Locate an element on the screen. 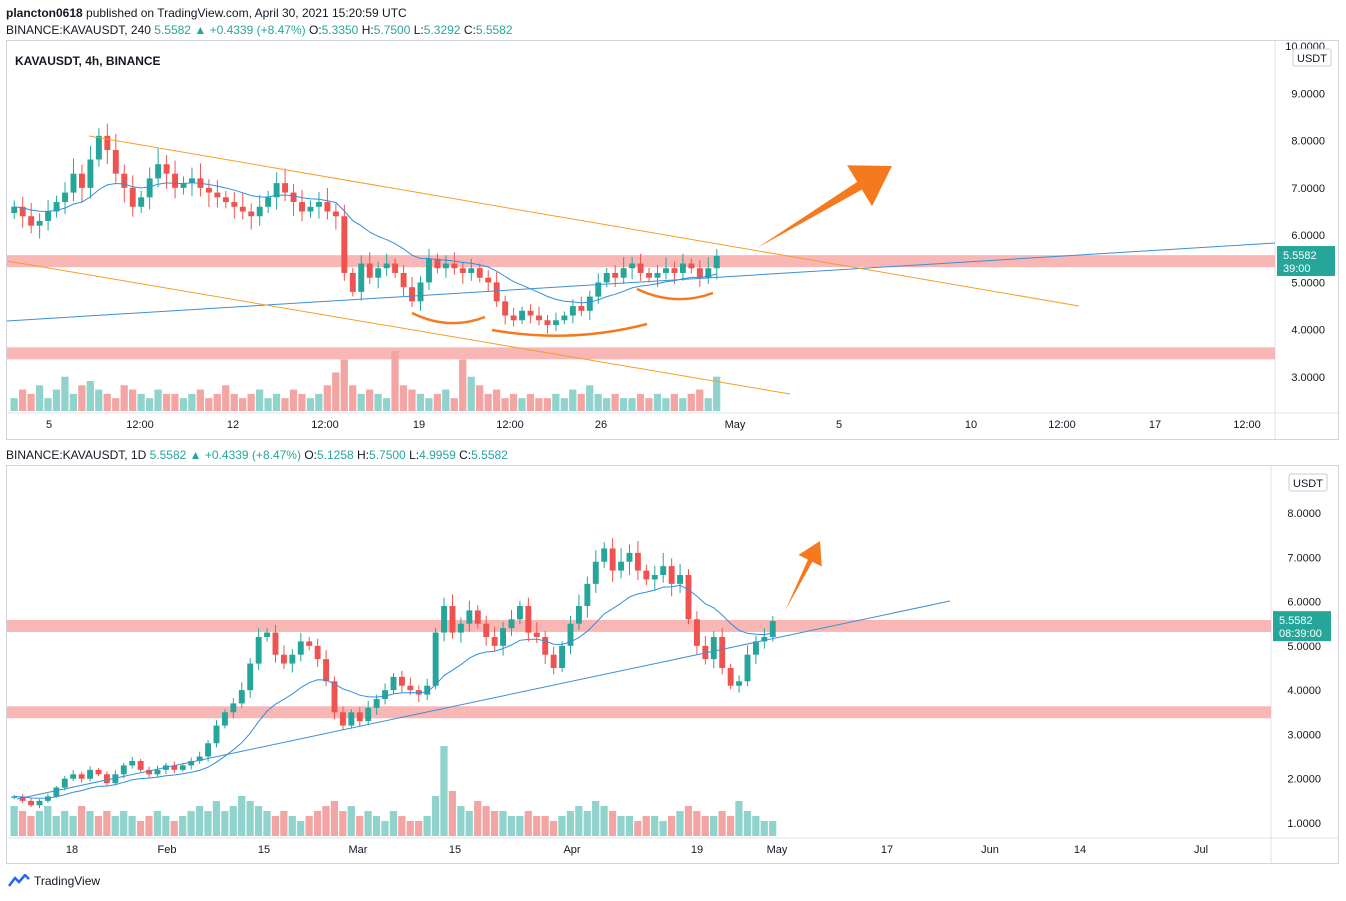  currency-tag-box is located at coordinates (1312, 57).